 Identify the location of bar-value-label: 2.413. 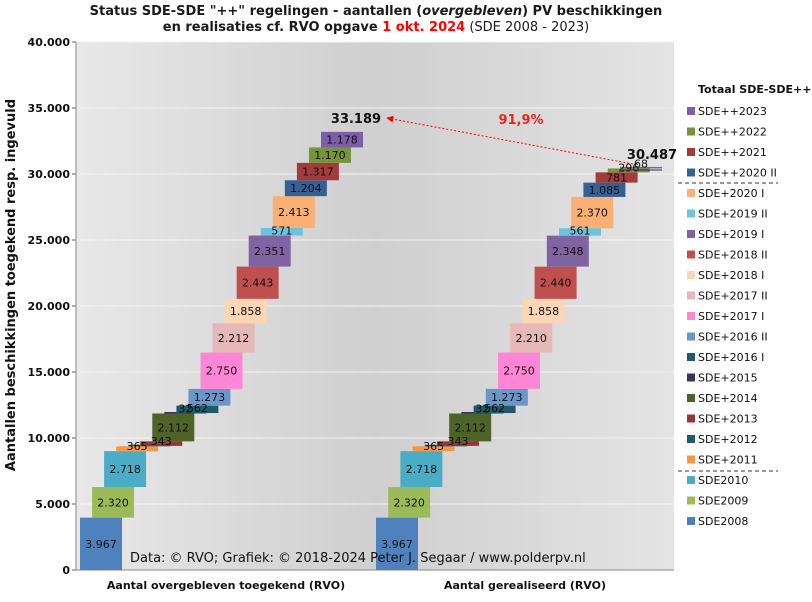
(294, 212).